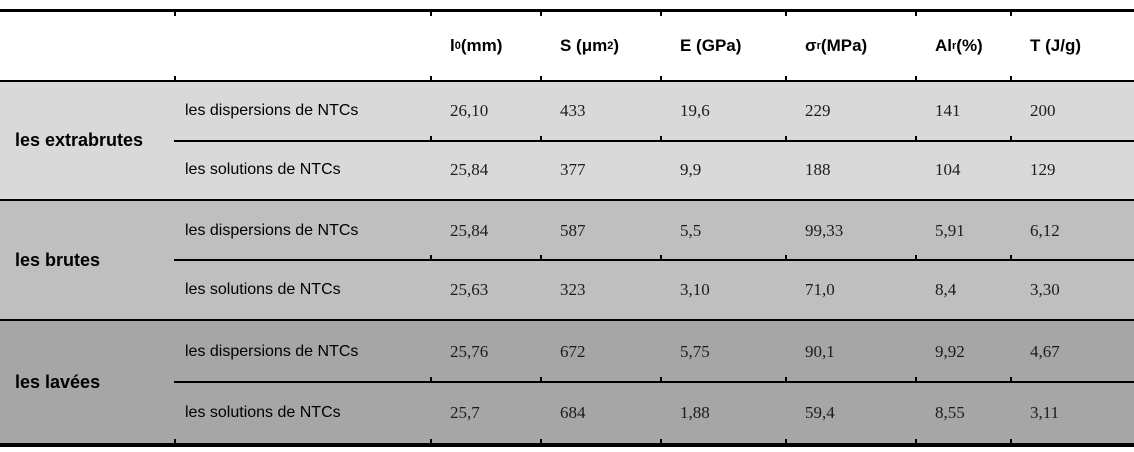 The height and width of the screenshot is (452, 1134). What do you see at coordinates (567, 14) in the screenshot?
I see `column-ticks-top` at bounding box center [567, 14].